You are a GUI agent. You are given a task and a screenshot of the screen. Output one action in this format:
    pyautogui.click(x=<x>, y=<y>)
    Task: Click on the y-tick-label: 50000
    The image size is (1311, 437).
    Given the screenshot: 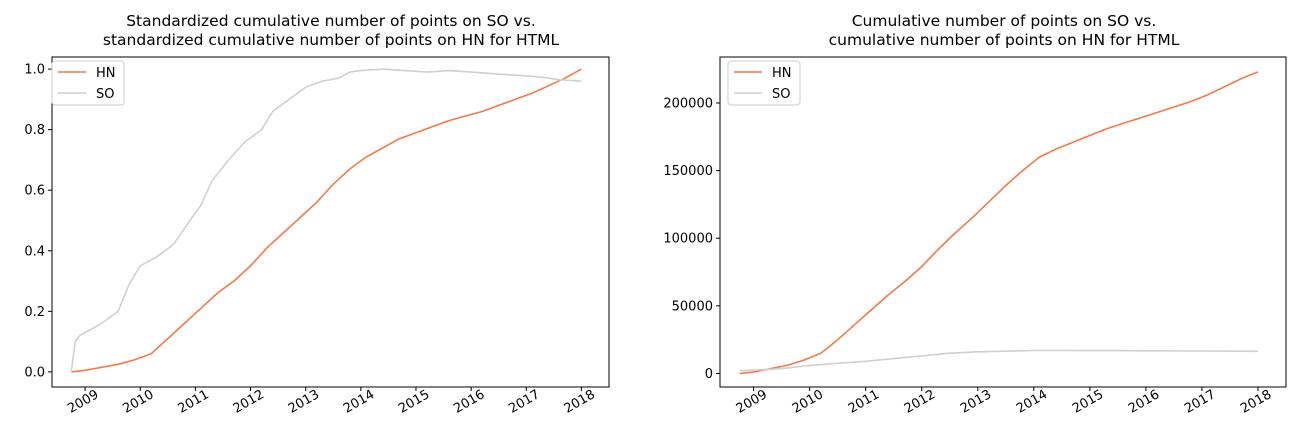 What is the action you would take?
    pyautogui.click(x=692, y=306)
    